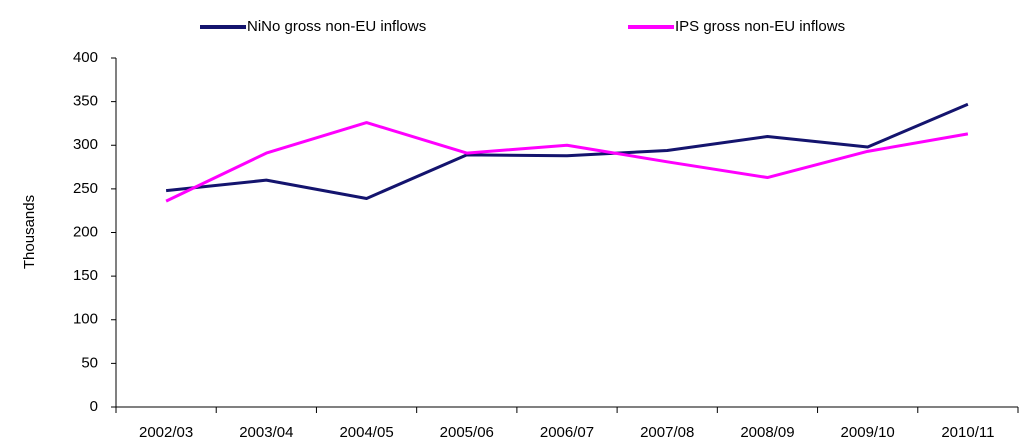 This screenshot has height=444, width=1024. What do you see at coordinates (567, 432) in the screenshot?
I see `x-tick-label: 2006/07` at bounding box center [567, 432].